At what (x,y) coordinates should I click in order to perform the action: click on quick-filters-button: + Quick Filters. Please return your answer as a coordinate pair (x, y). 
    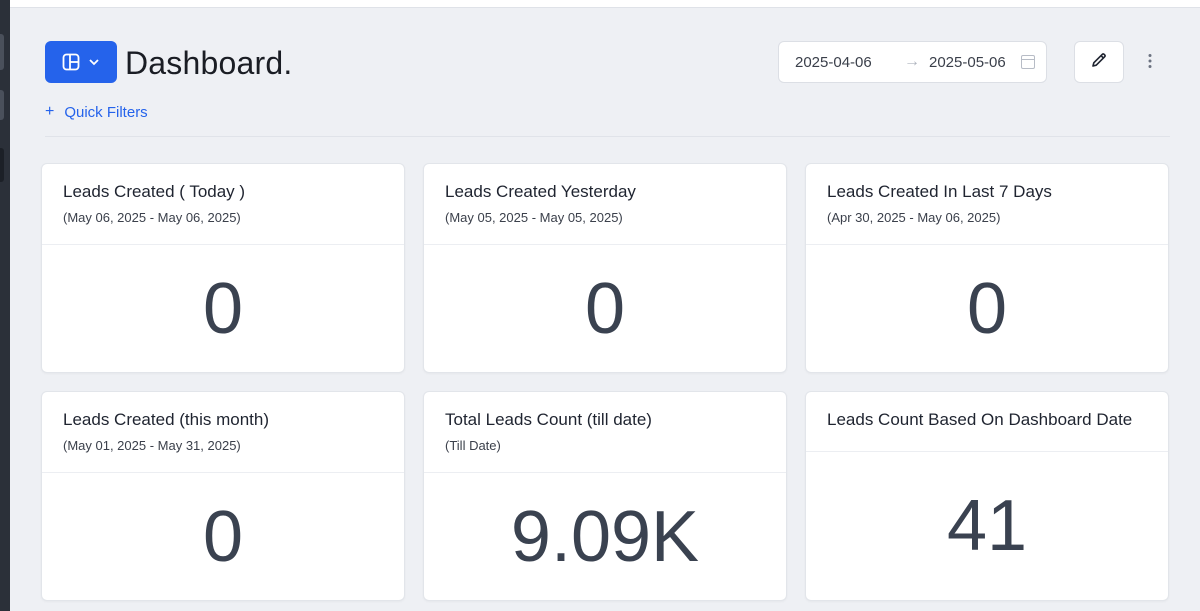
    Looking at the image, I should click on (96, 112).